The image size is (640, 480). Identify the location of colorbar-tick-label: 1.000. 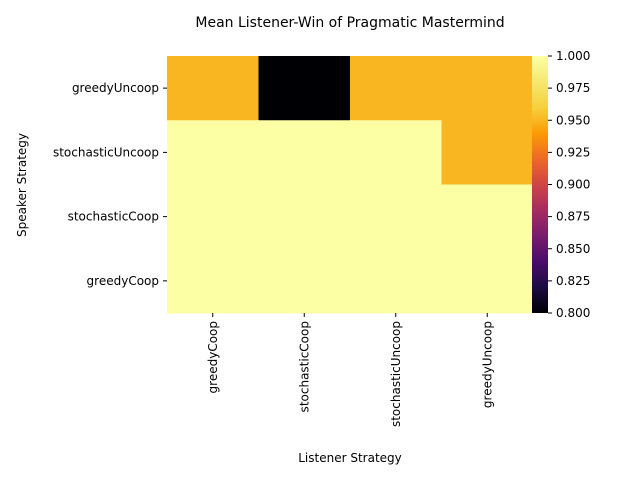
(573, 56).